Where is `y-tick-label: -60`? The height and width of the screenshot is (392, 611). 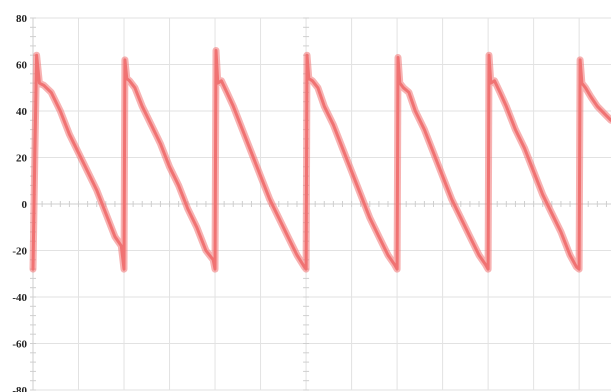
y-tick-label: -60 is located at coordinates (19, 345).